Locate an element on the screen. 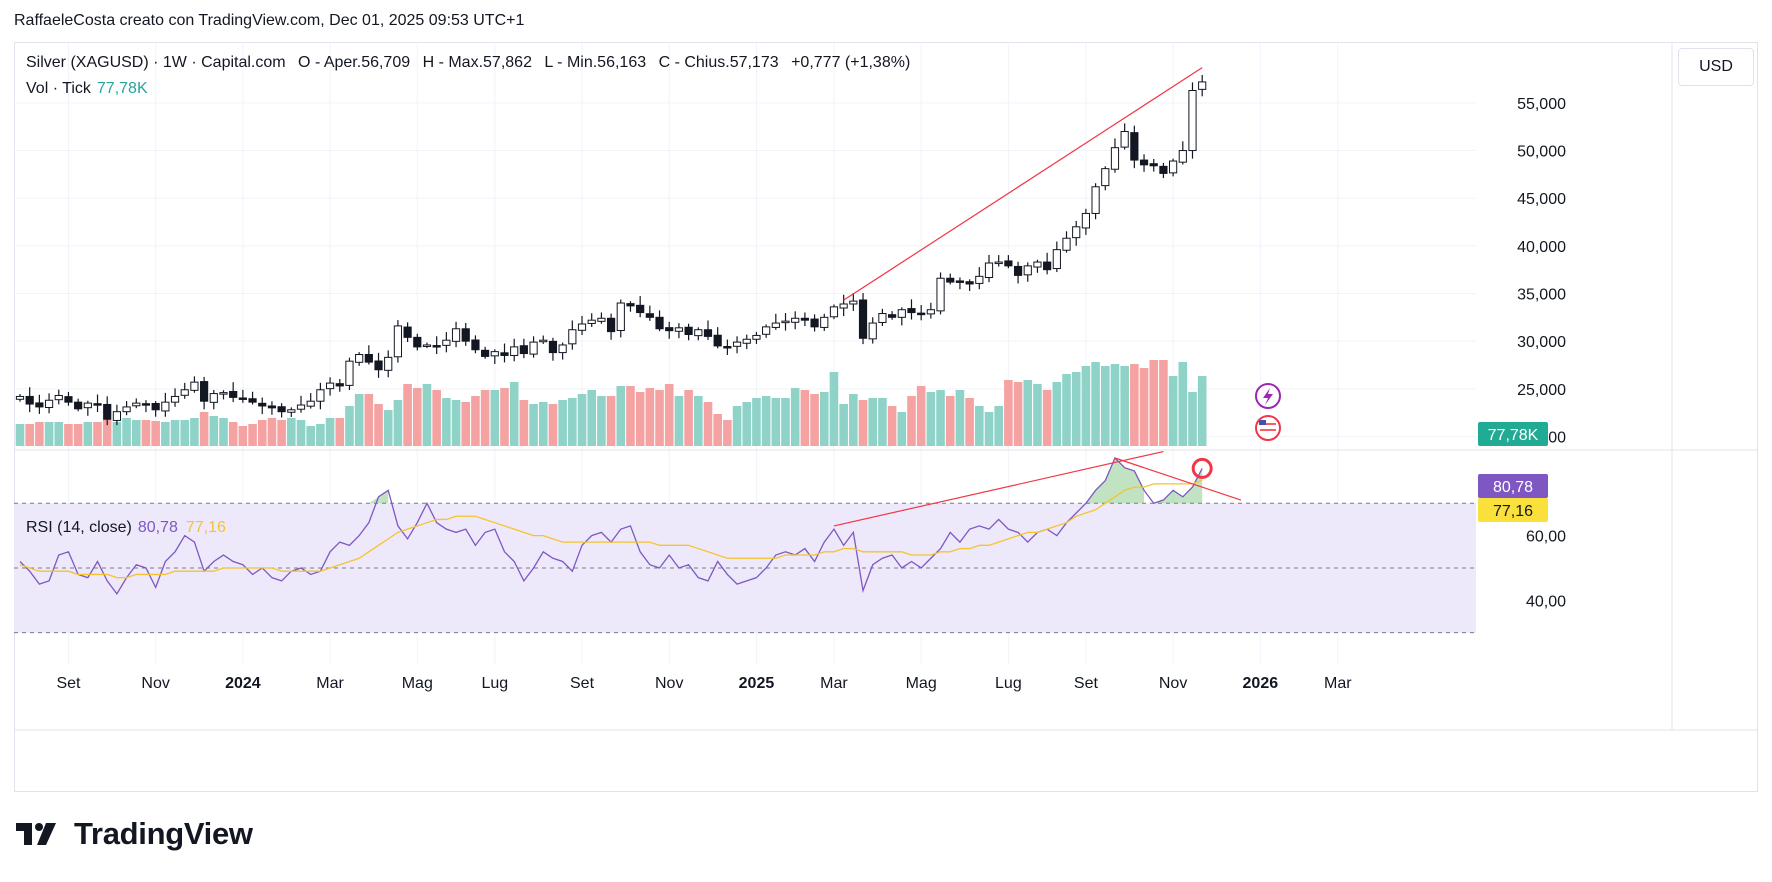  us-flag-event-icon is located at coordinates (1268, 428).